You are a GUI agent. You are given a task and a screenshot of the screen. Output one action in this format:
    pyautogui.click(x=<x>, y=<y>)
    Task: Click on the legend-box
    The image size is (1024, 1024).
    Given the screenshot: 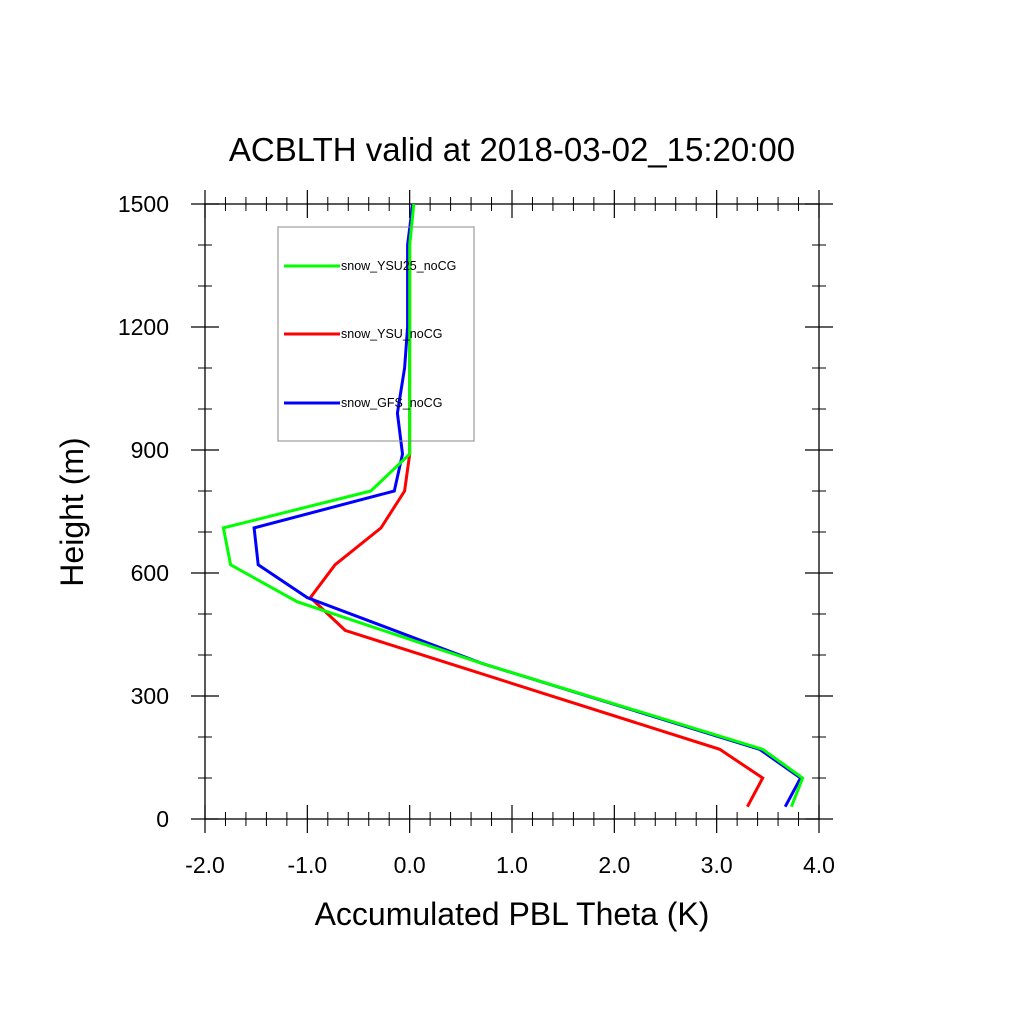 What is the action you would take?
    pyautogui.click(x=376, y=334)
    